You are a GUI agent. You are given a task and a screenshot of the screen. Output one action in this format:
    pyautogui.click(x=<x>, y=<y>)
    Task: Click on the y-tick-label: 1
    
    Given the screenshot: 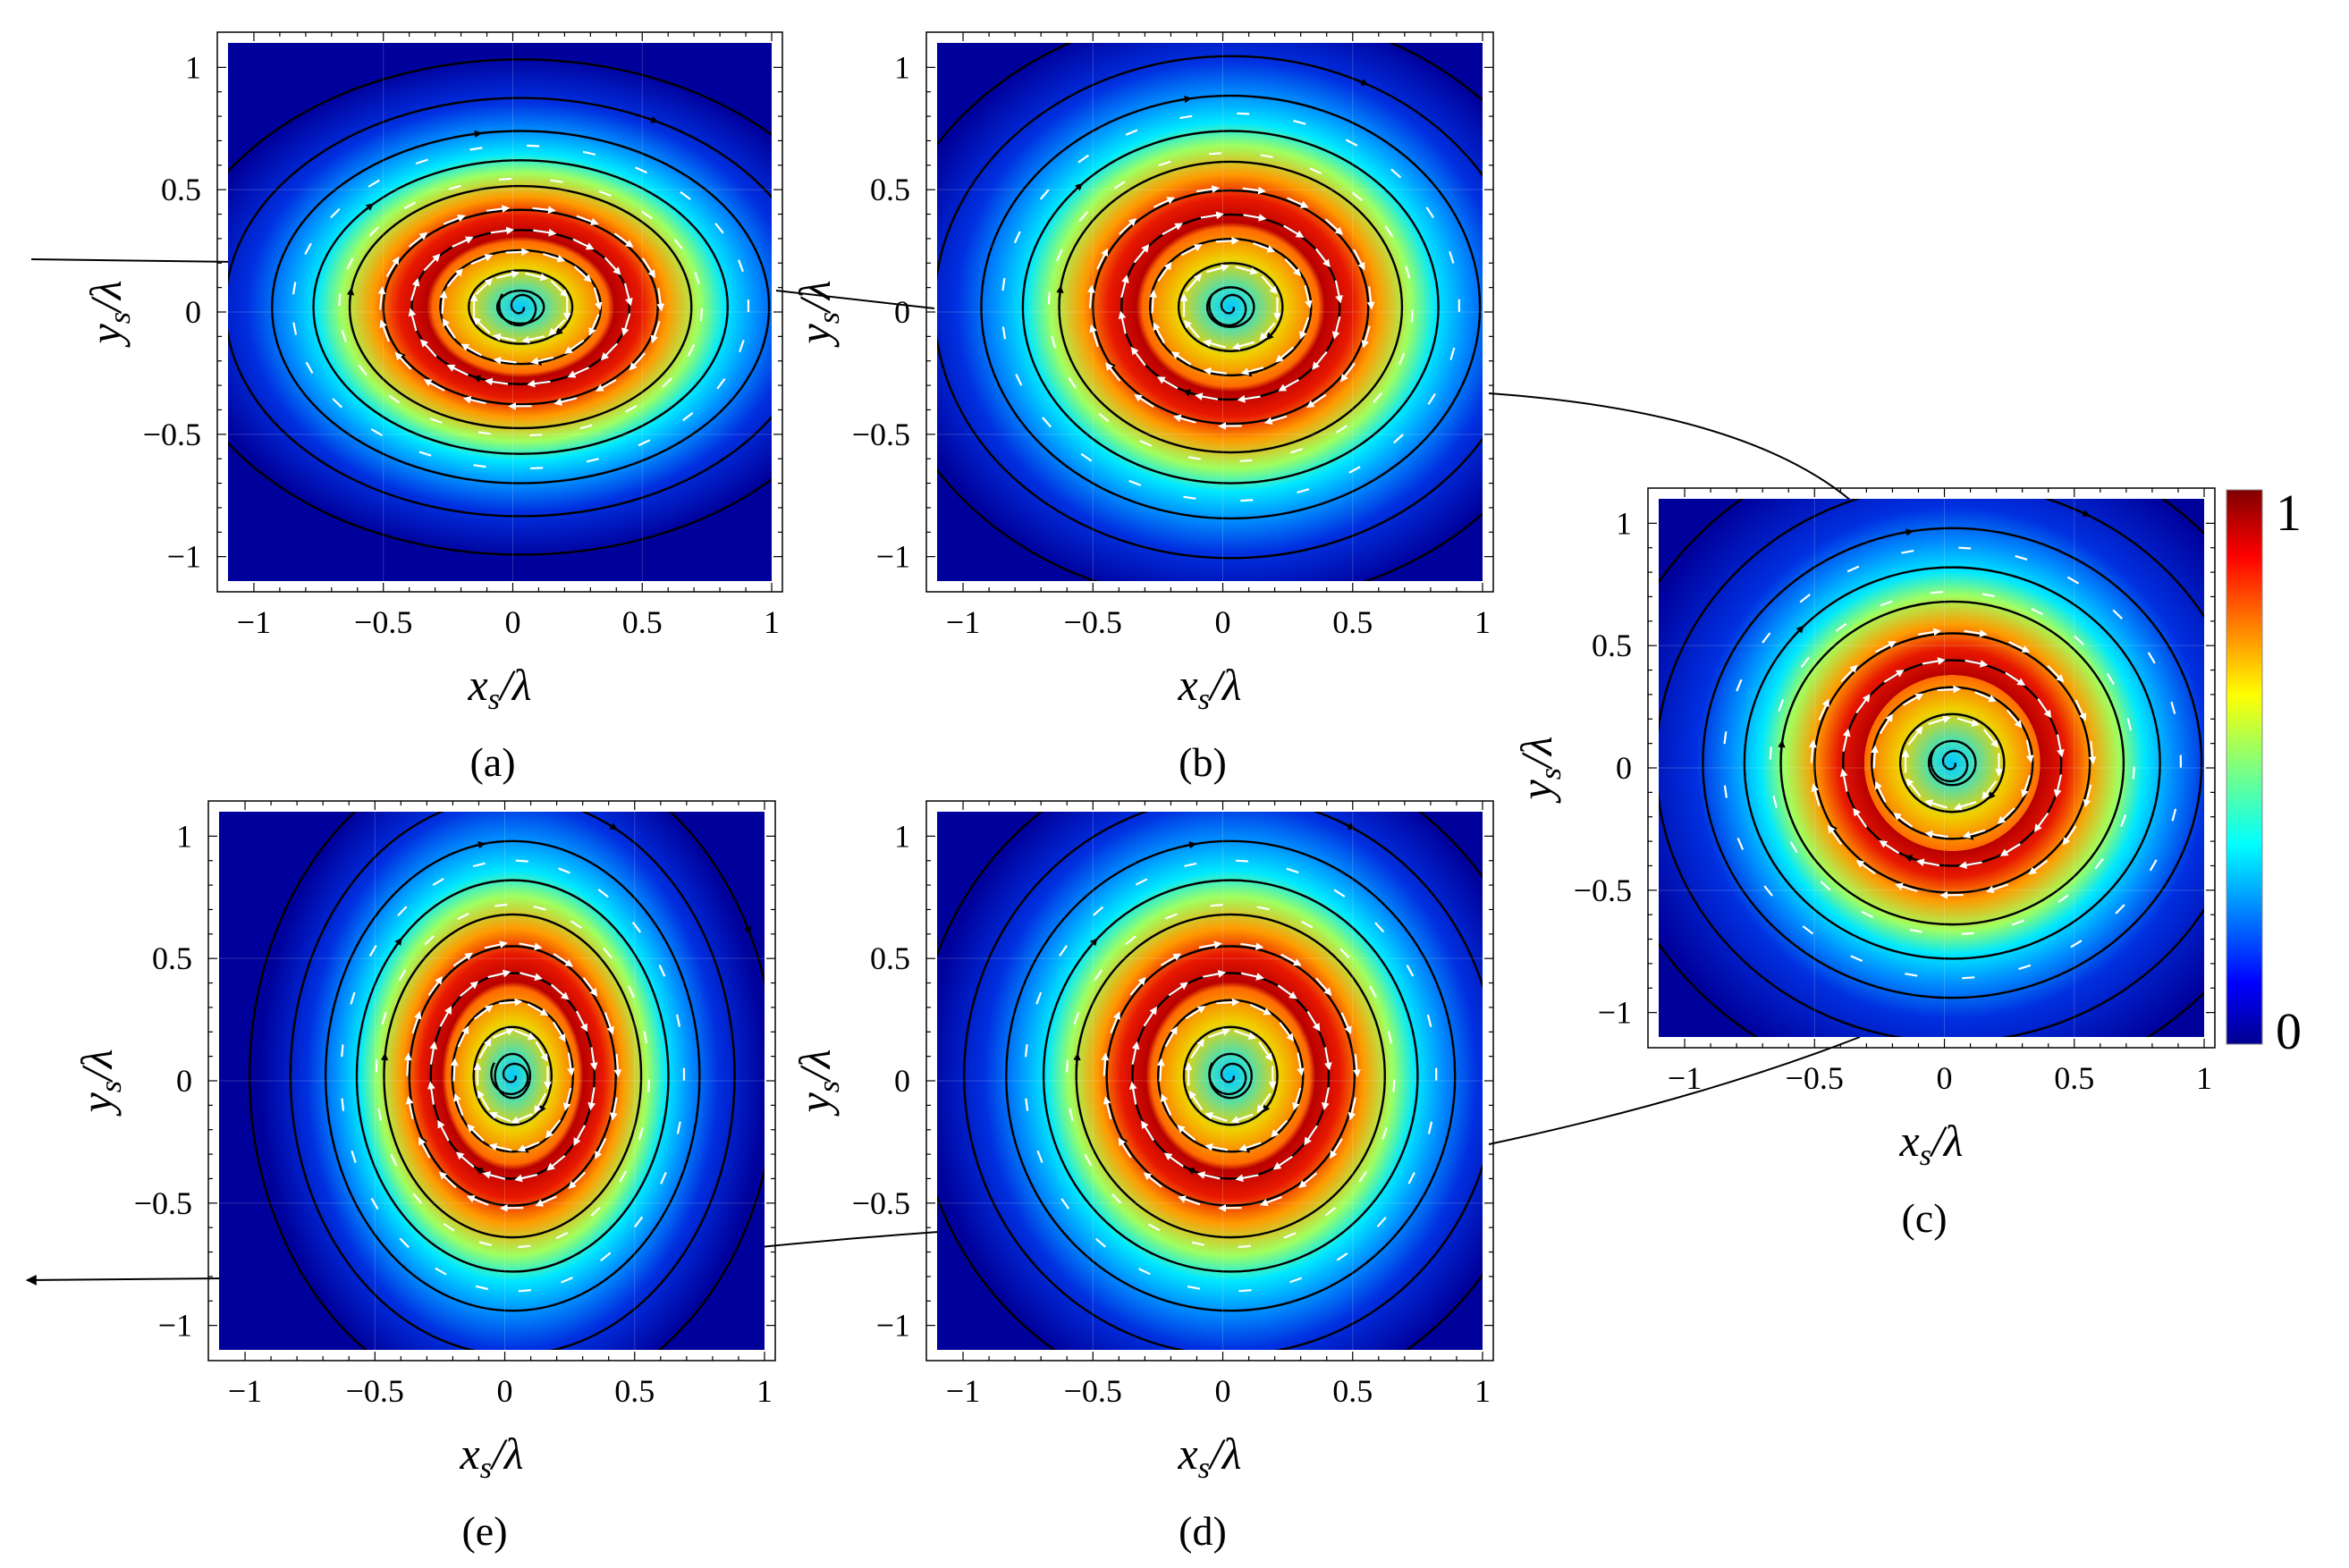 What is the action you would take?
    pyautogui.click(x=193, y=67)
    